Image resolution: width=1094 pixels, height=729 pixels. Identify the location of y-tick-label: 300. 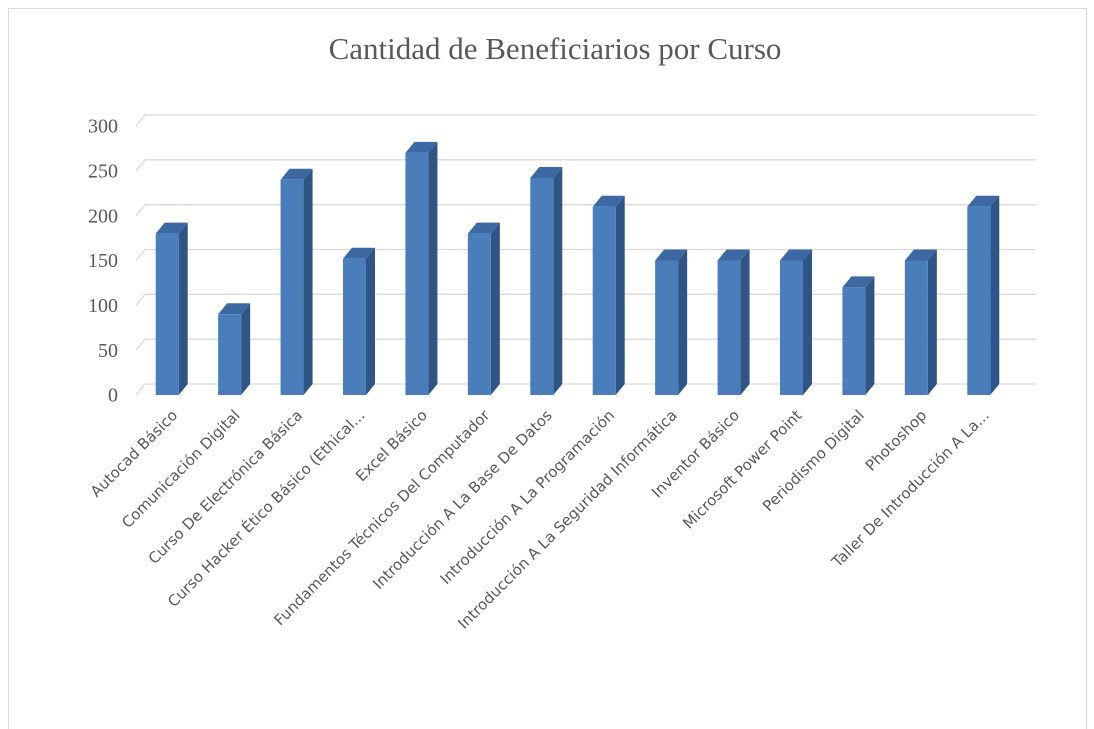
(103, 127).